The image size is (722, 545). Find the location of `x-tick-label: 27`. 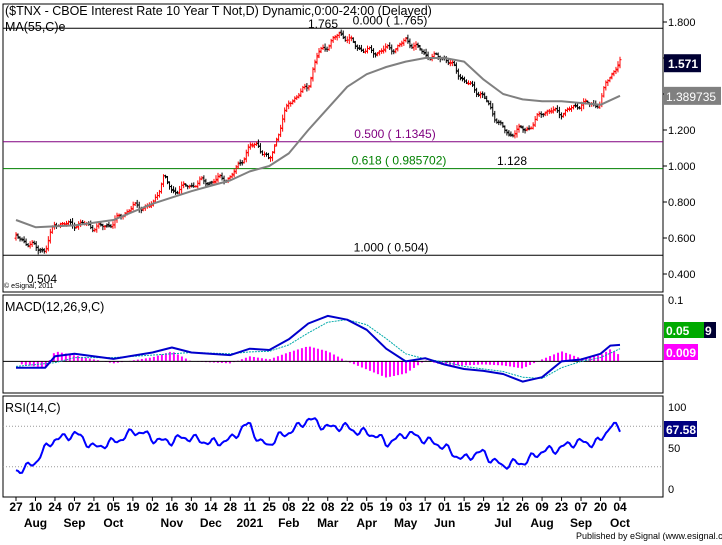

x-tick-label: 27 is located at coordinates (16, 507).